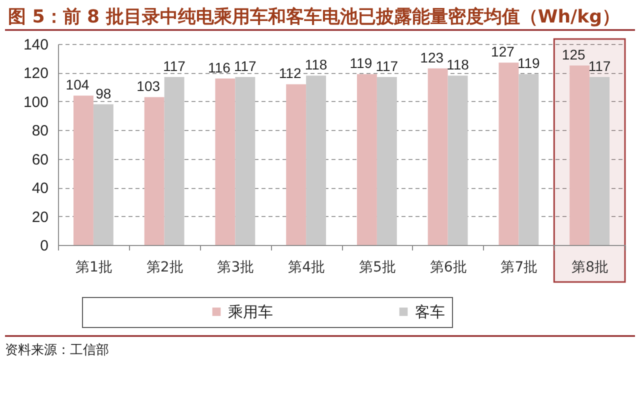 Image resolution: width=640 pixels, height=407 pixels. I want to click on x-tick-label: 第8批, so click(590, 268).